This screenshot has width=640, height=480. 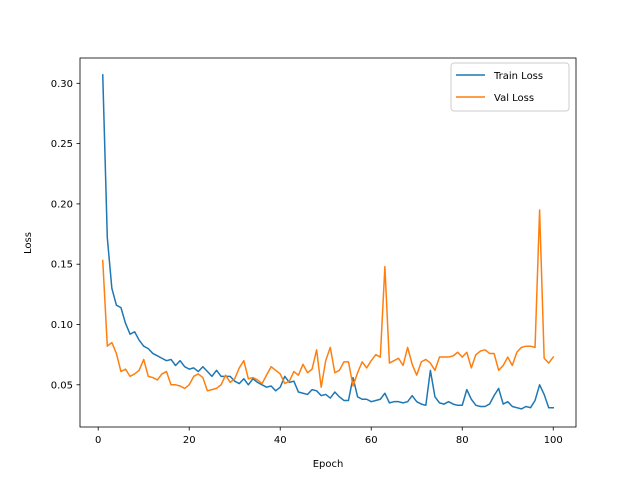 I want to click on x-tick-label: 80, so click(x=462, y=440).